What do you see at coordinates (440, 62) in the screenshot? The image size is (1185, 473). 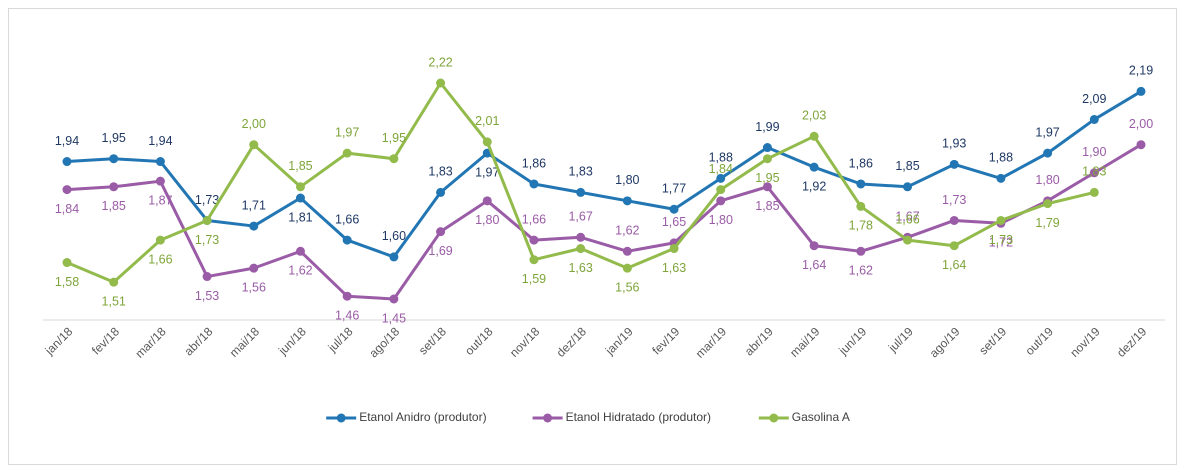 I see `data-label: 2,22` at bounding box center [440, 62].